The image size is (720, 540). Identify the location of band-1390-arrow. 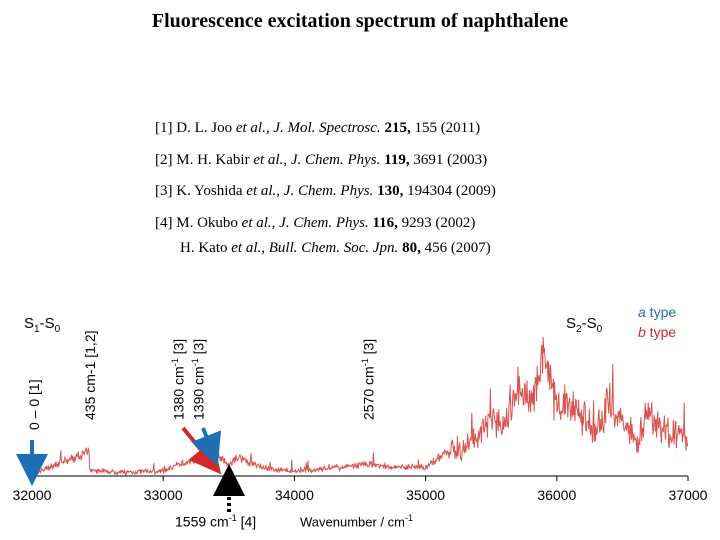
(206, 446).